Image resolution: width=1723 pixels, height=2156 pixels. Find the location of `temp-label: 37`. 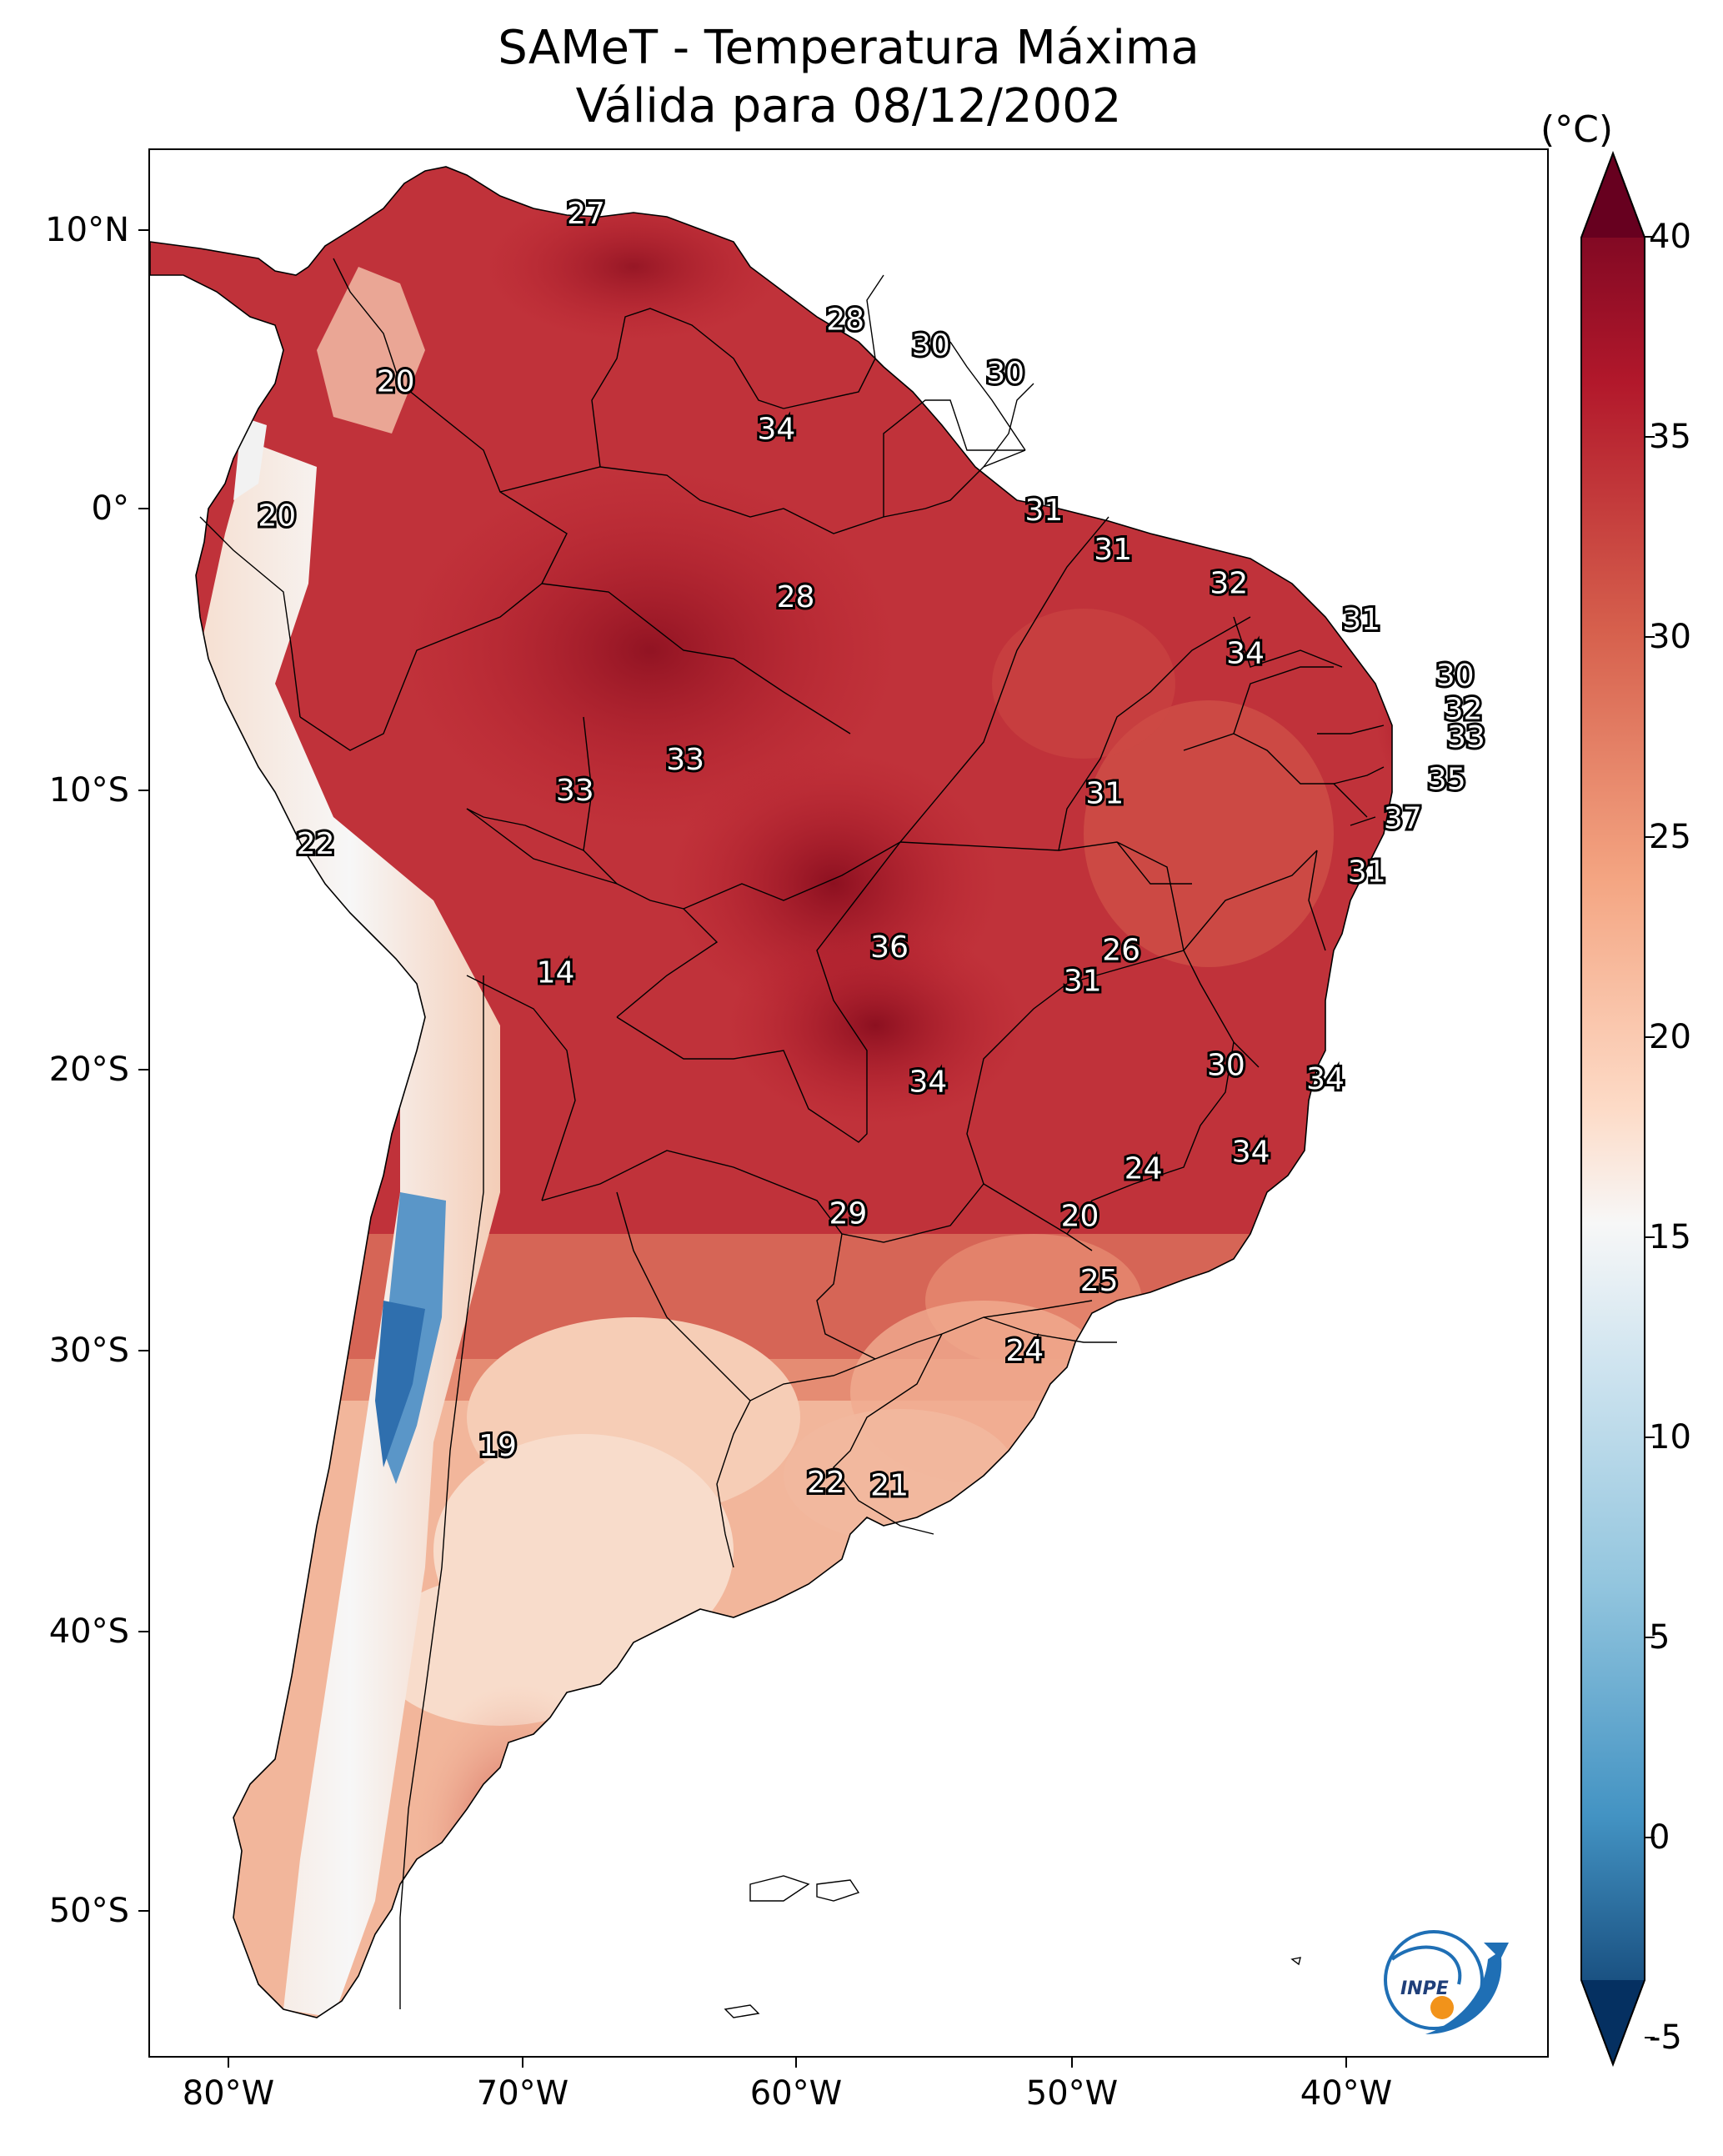

temp-label: 37 is located at coordinates (1403, 819).